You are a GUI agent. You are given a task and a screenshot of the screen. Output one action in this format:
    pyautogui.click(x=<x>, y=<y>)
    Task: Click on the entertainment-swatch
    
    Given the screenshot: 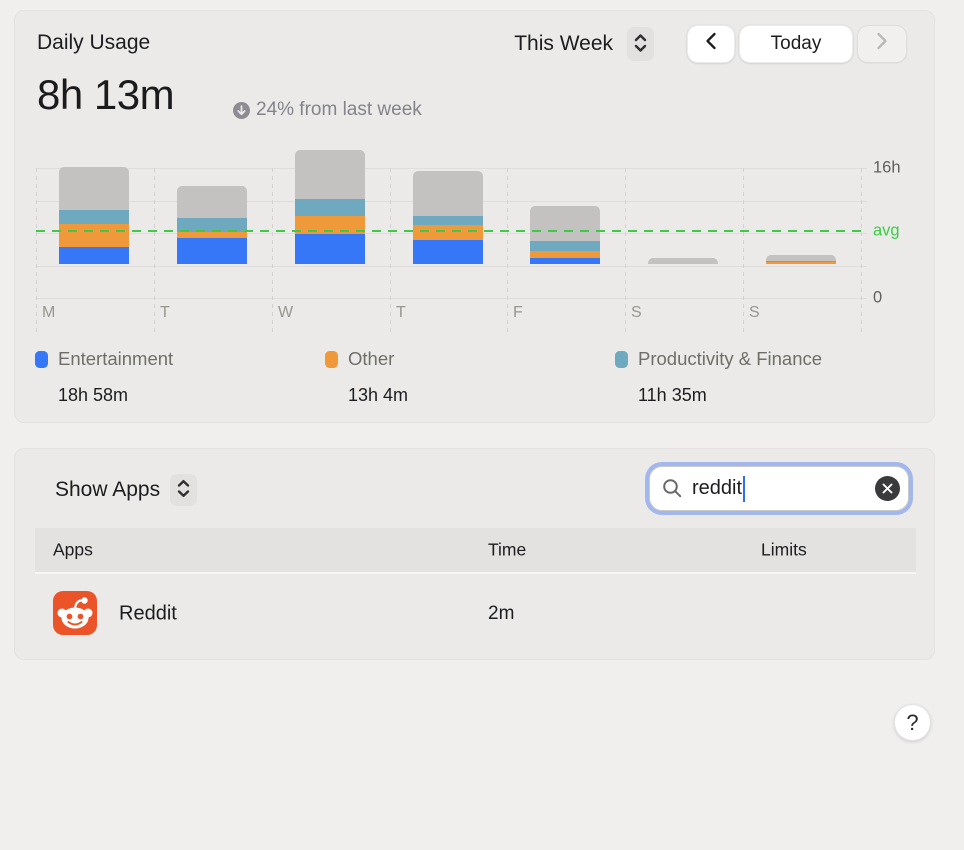 What is the action you would take?
    pyautogui.click(x=41, y=359)
    